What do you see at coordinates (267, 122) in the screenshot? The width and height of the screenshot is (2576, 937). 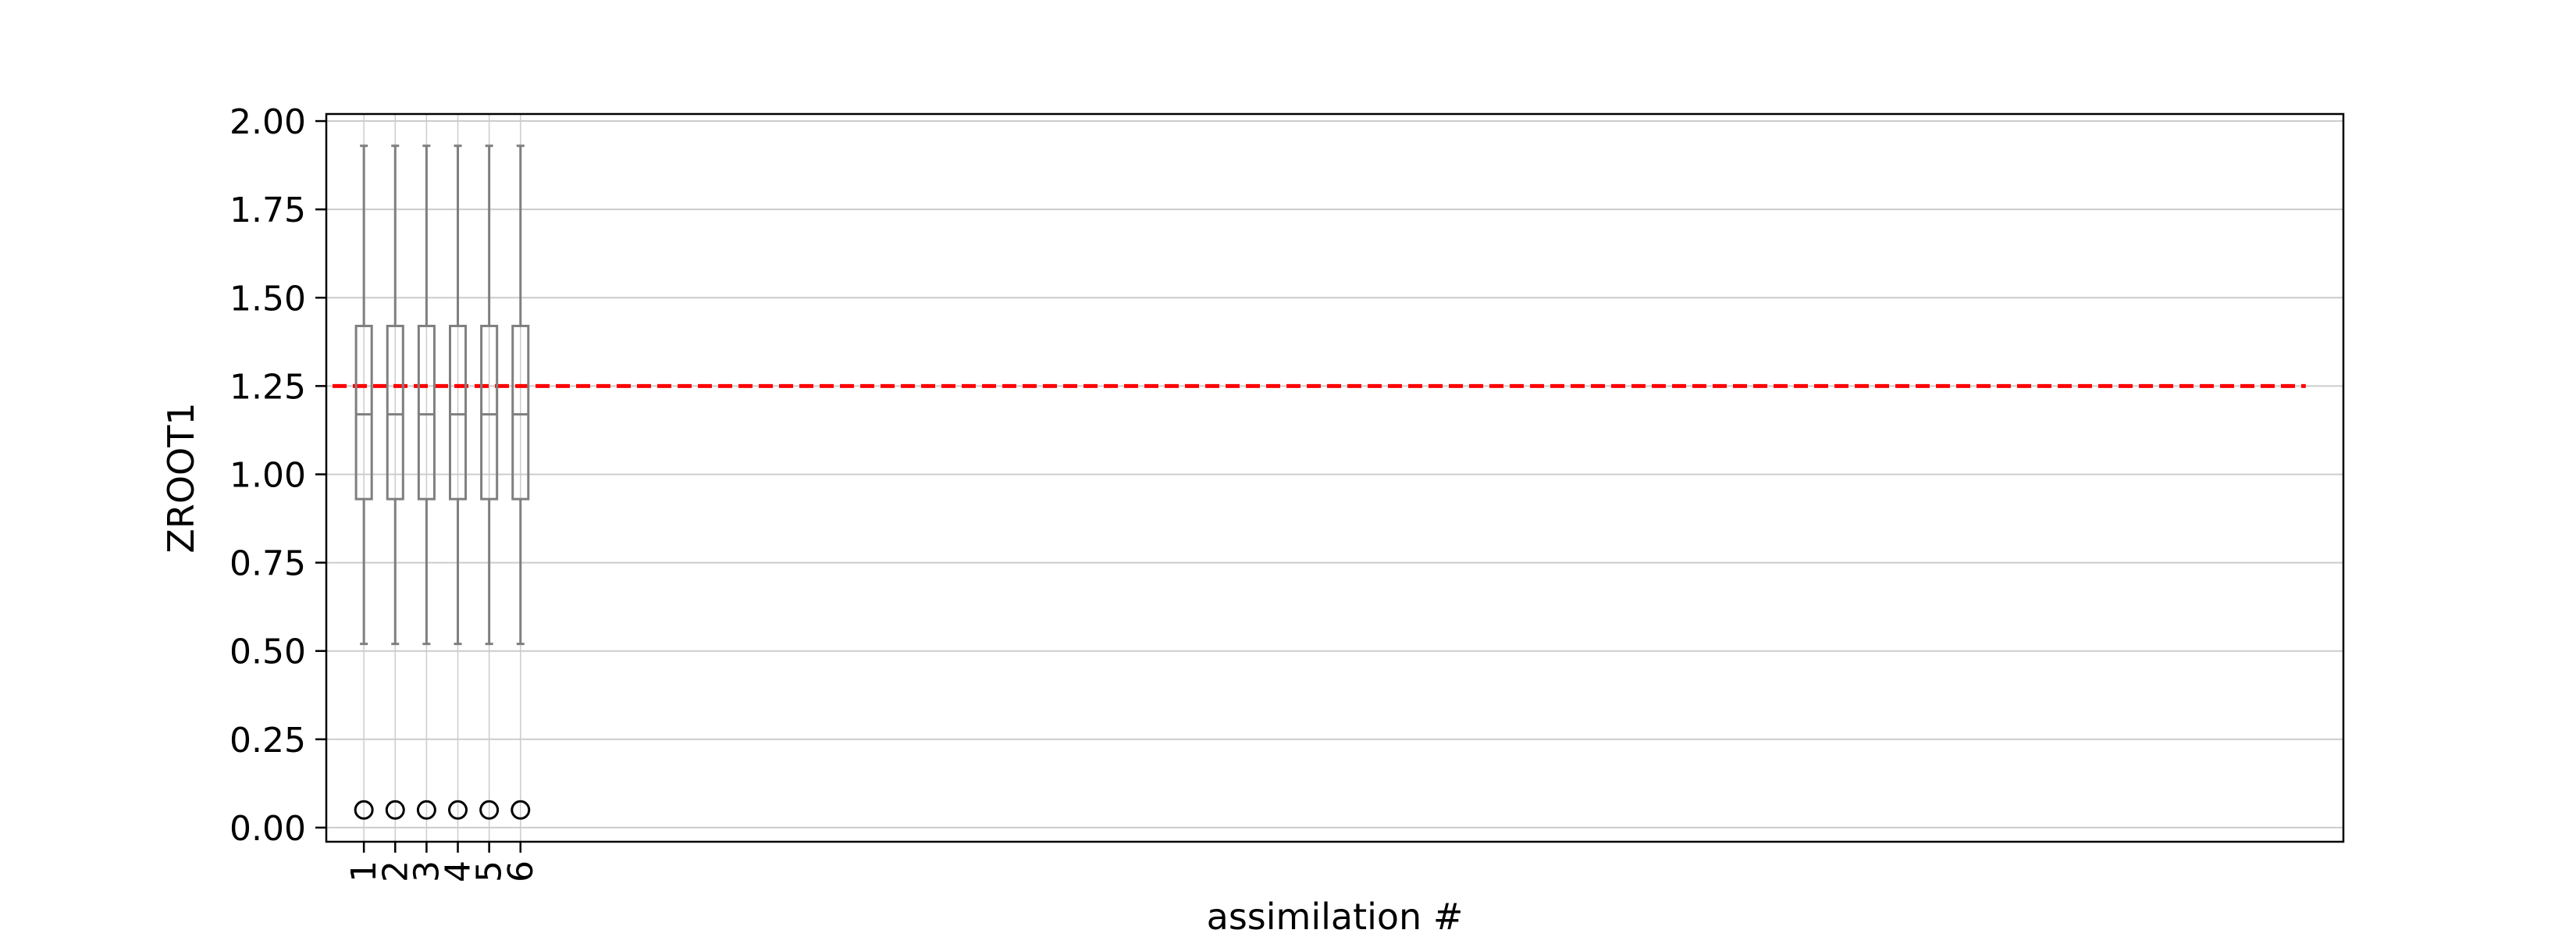 I see `y-tick-label: 2.00` at bounding box center [267, 122].